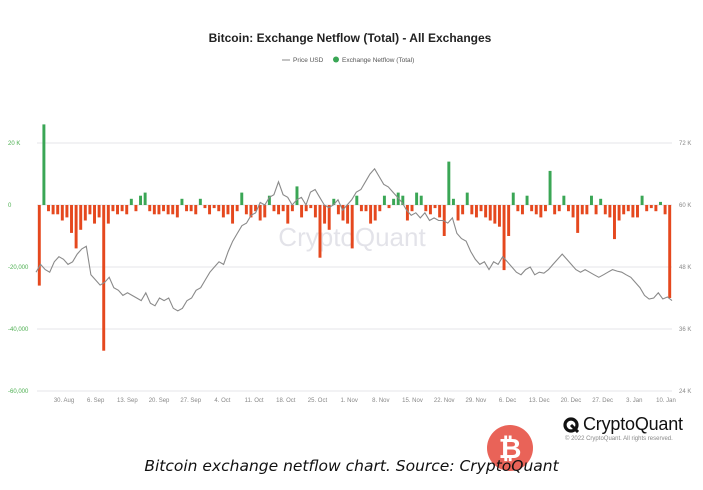 The height and width of the screenshot is (490, 703). I want to click on y-right-tick-label: 36 K, so click(685, 330).